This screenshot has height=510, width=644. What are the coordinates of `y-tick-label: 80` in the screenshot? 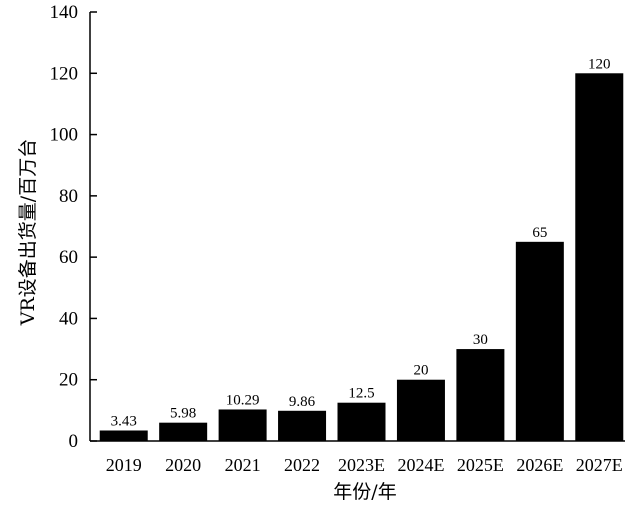 It's located at (68, 196).